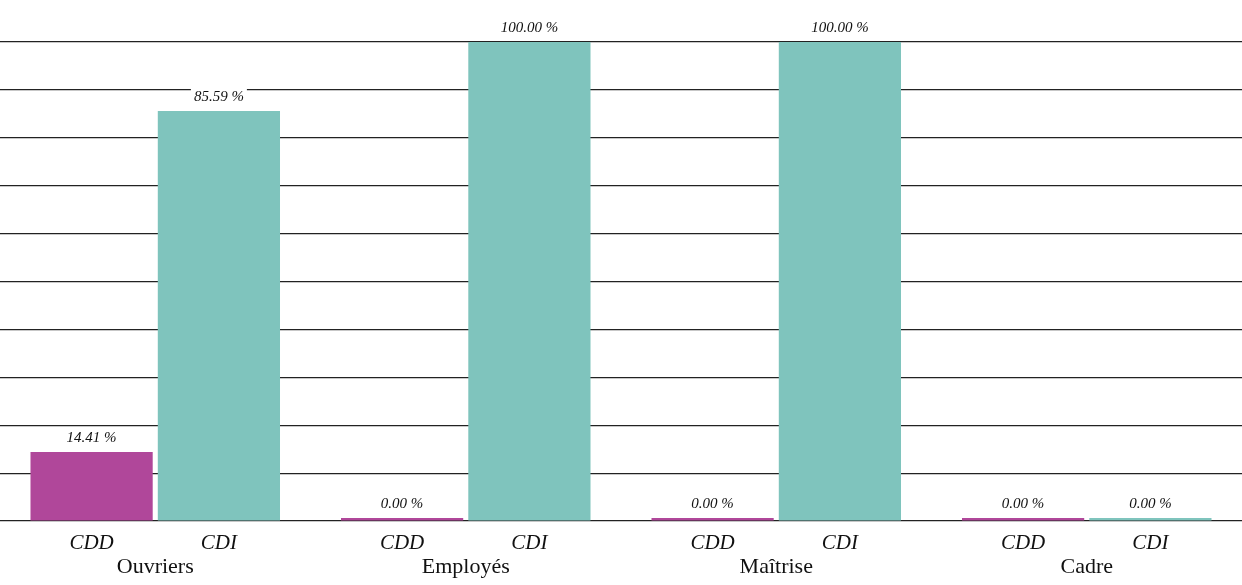 This screenshot has width=1242, height=585. I want to click on x-tick-label: Employés, so click(465, 565).